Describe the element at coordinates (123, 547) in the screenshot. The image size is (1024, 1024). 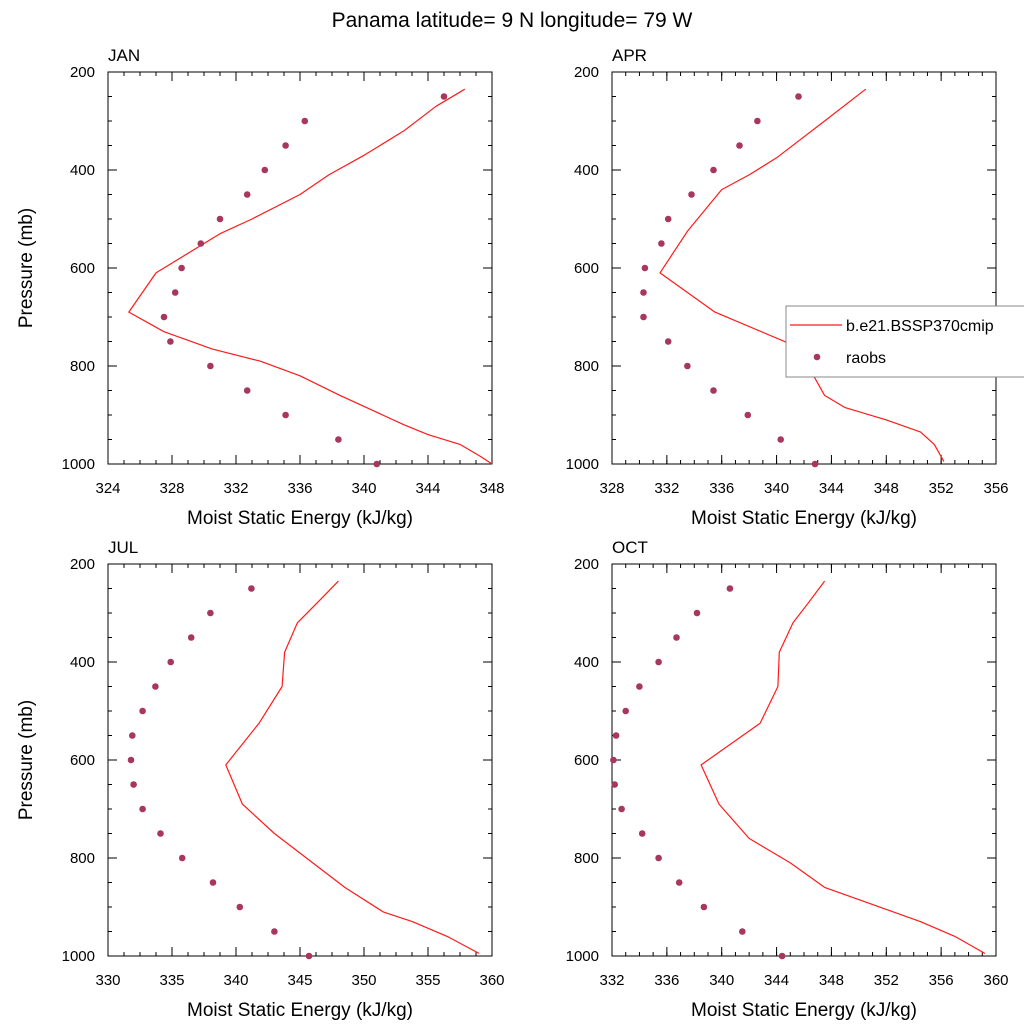
I see `panel-title: JUL` at that location.